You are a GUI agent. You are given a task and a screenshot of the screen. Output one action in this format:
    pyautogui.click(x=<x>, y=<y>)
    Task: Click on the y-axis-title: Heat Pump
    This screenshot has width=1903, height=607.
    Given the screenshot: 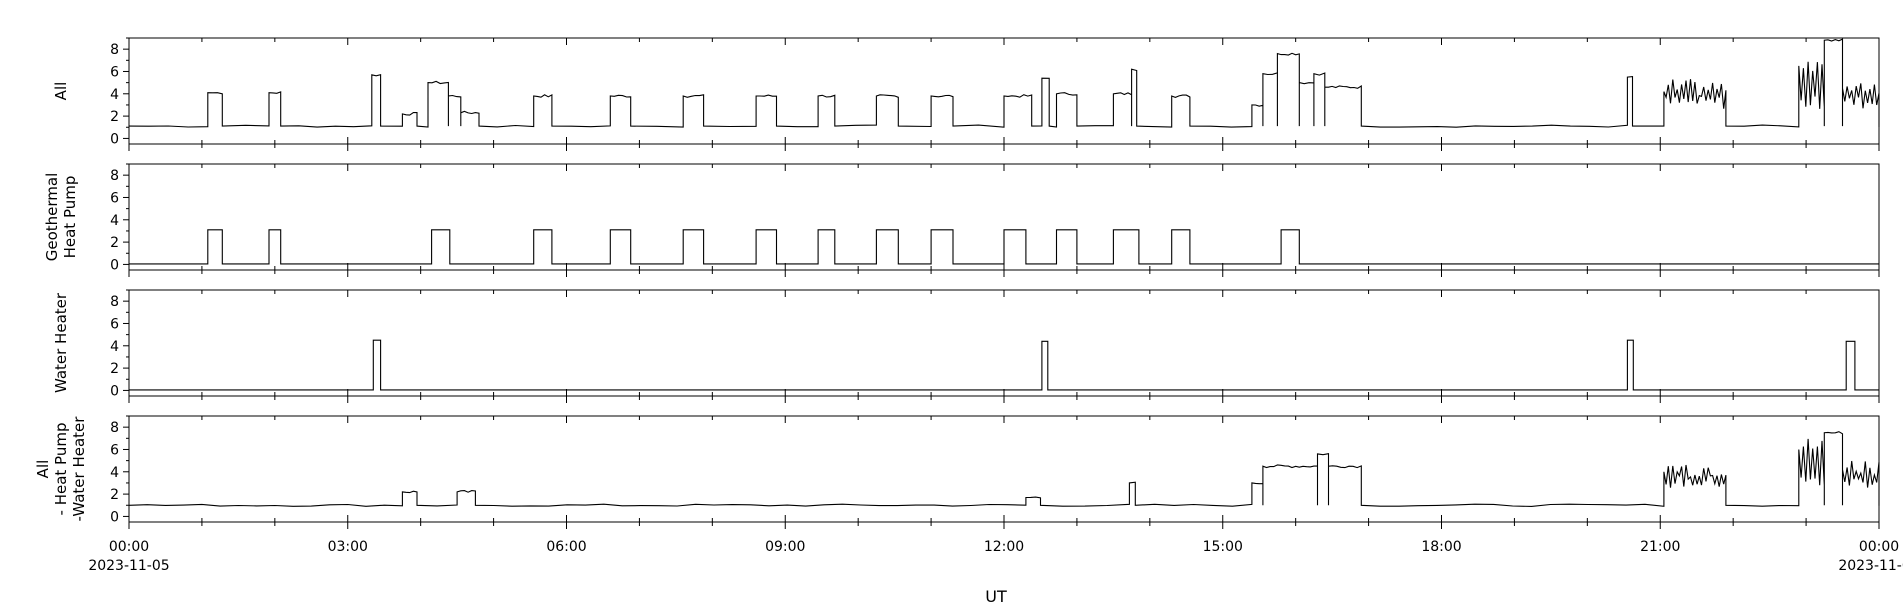 What is the action you would take?
    pyautogui.click(x=70, y=217)
    